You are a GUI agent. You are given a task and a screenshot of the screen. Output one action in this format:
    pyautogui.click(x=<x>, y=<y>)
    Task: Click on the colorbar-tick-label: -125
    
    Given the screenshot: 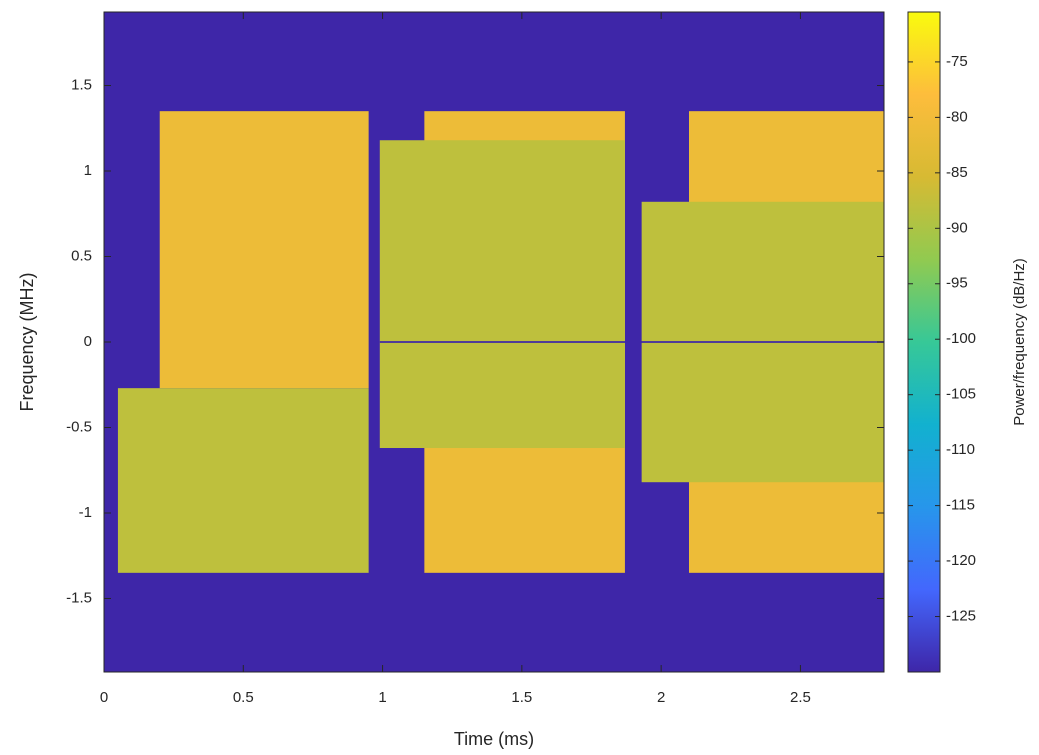 What is the action you would take?
    pyautogui.click(x=961, y=616)
    